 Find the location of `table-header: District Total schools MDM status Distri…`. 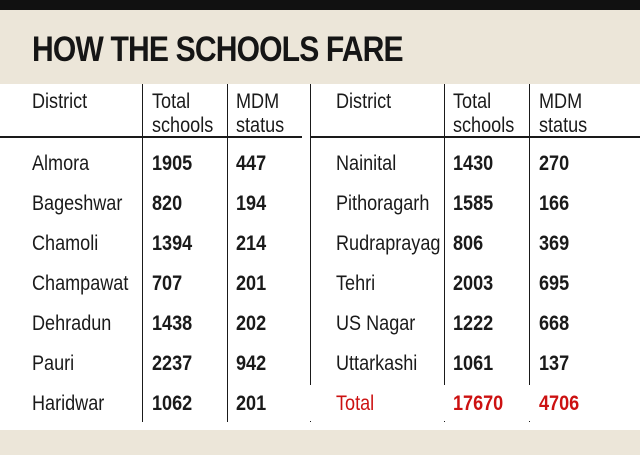

table-header: District Total schools MDM status Distri… is located at coordinates (320, 113).